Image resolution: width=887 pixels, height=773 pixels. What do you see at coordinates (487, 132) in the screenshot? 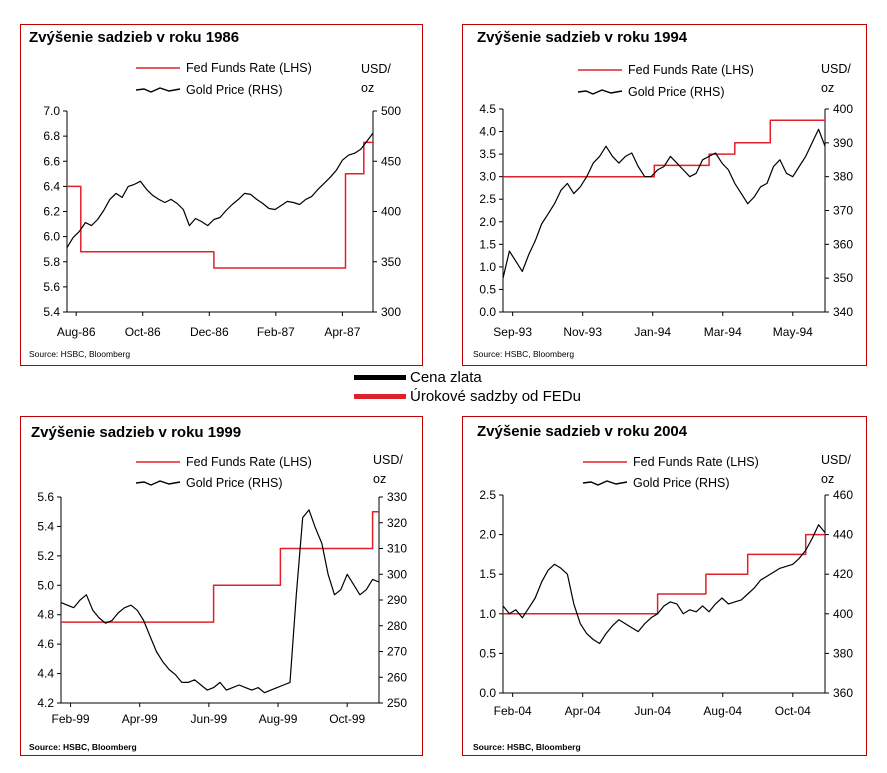
I see `lhs-tick-label: 4.0` at bounding box center [487, 132].